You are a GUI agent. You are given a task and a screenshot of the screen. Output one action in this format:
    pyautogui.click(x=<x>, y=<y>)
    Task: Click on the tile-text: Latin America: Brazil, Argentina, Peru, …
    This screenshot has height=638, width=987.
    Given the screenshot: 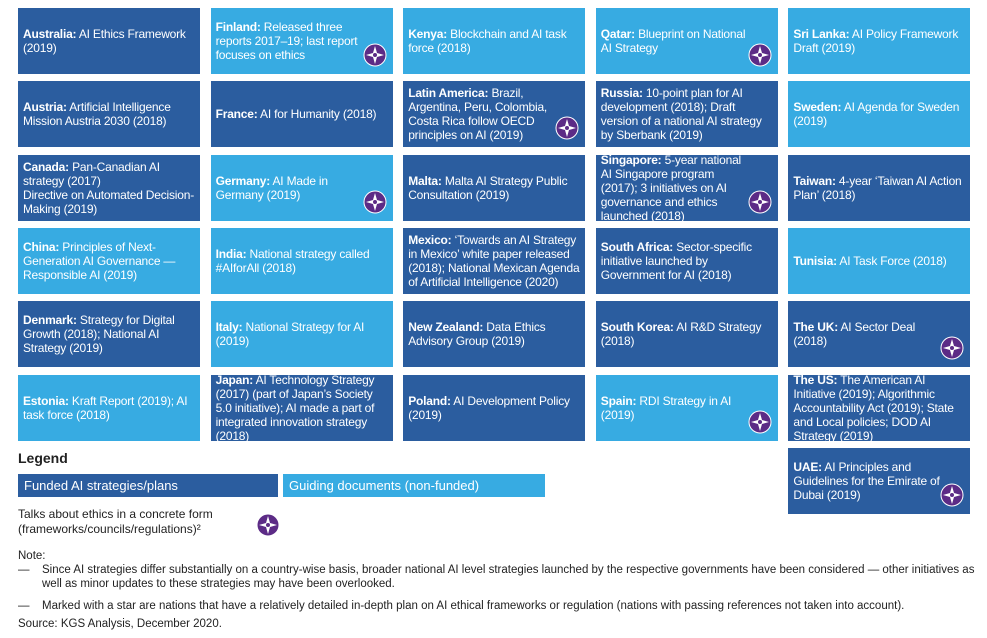 What is the action you would take?
    pyautogui.click(x=494, y=114)
    